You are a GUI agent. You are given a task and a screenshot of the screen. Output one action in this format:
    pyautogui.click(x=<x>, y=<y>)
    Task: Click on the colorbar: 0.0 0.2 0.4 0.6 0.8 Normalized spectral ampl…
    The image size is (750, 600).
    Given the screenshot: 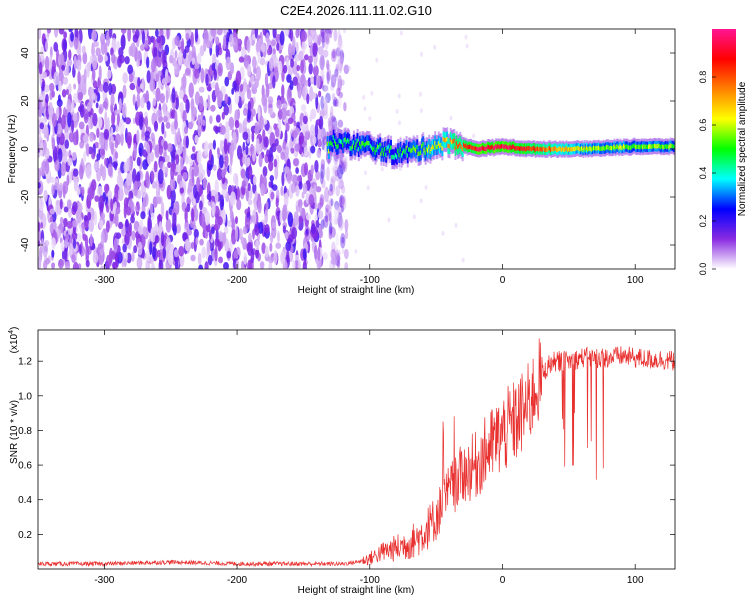 What is the action you would take?
    pyautogui.click(x=723, y=152)
    